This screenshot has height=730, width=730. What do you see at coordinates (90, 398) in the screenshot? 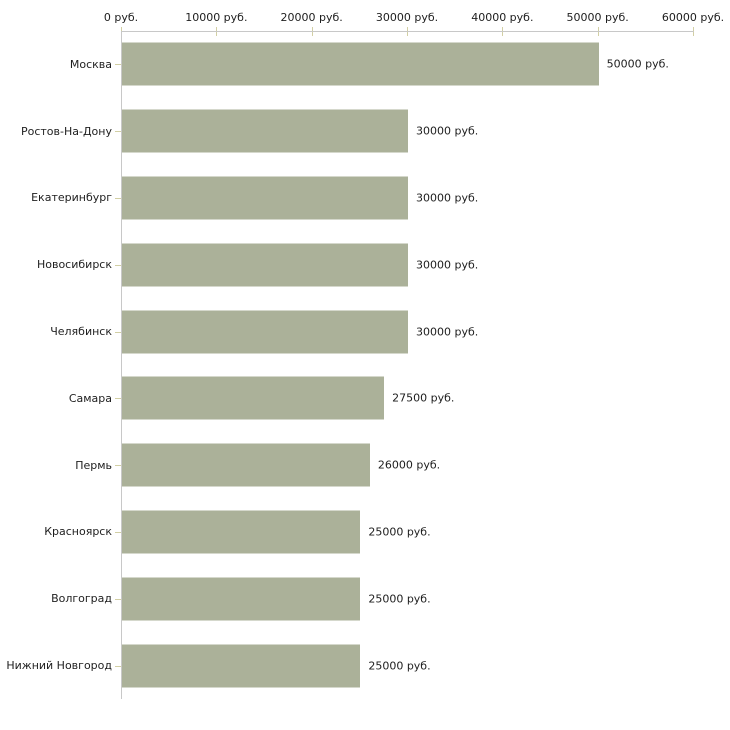
I see `category-label: Самара` at bounding box center [90, 398].